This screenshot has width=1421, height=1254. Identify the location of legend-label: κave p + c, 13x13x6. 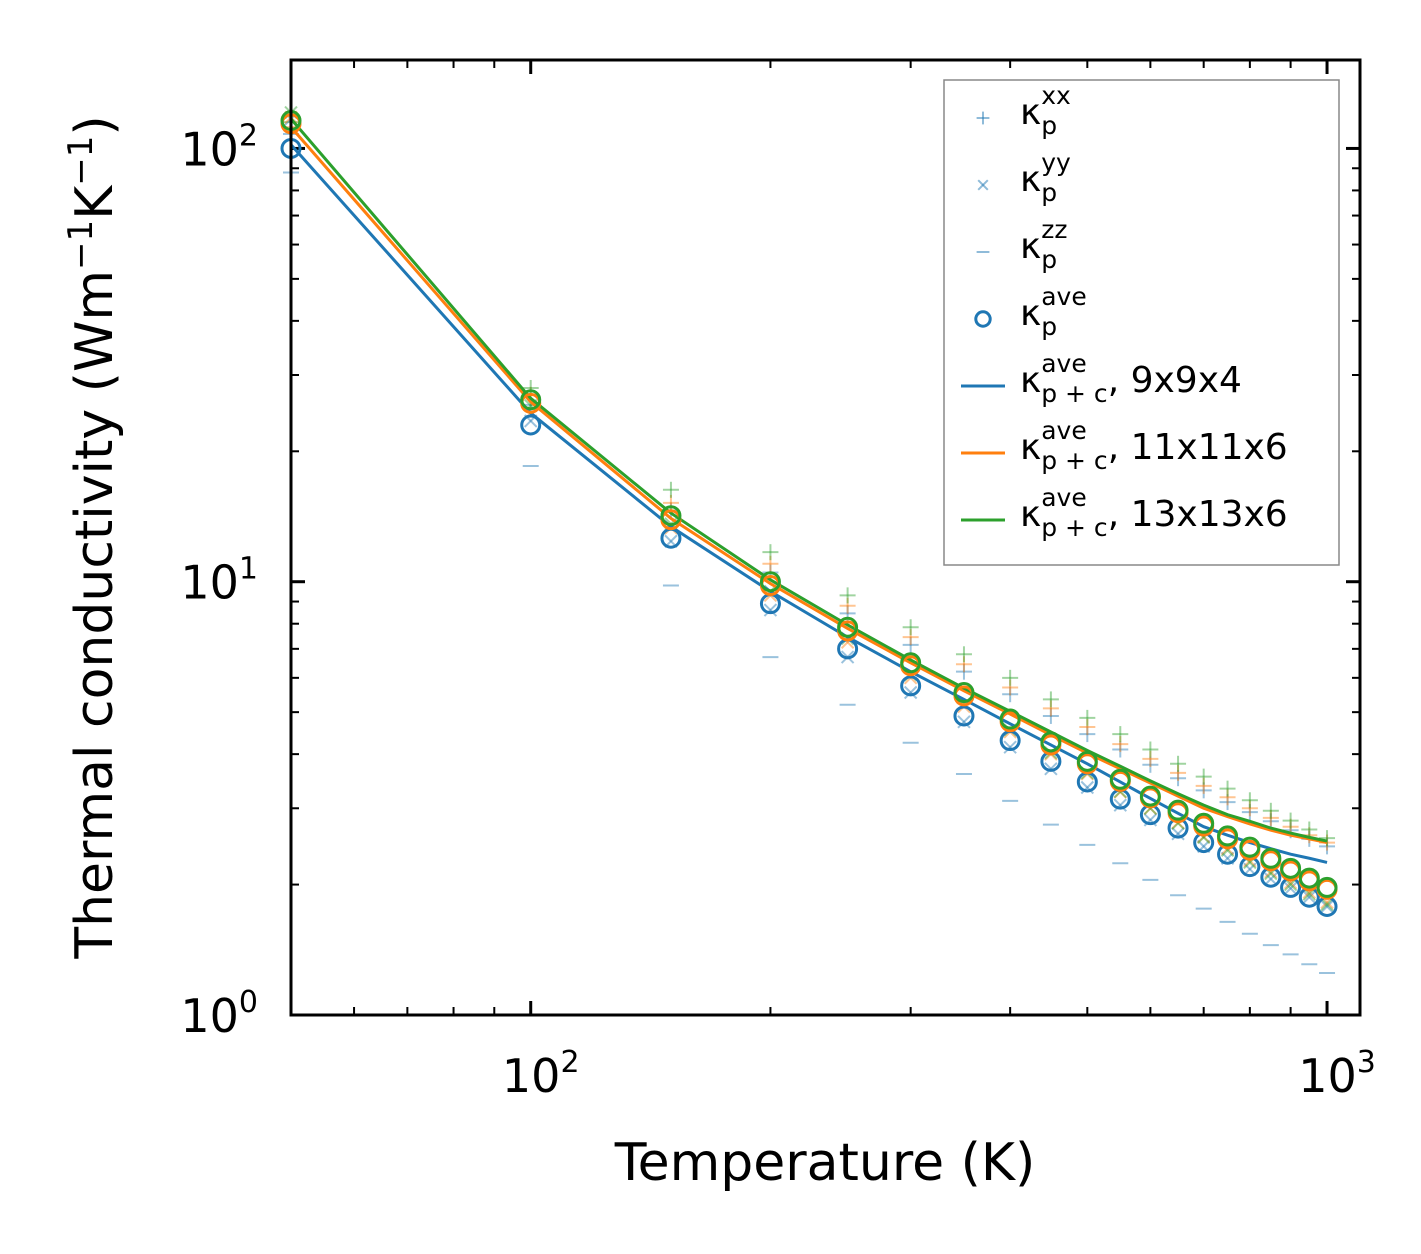
(1154, 512).